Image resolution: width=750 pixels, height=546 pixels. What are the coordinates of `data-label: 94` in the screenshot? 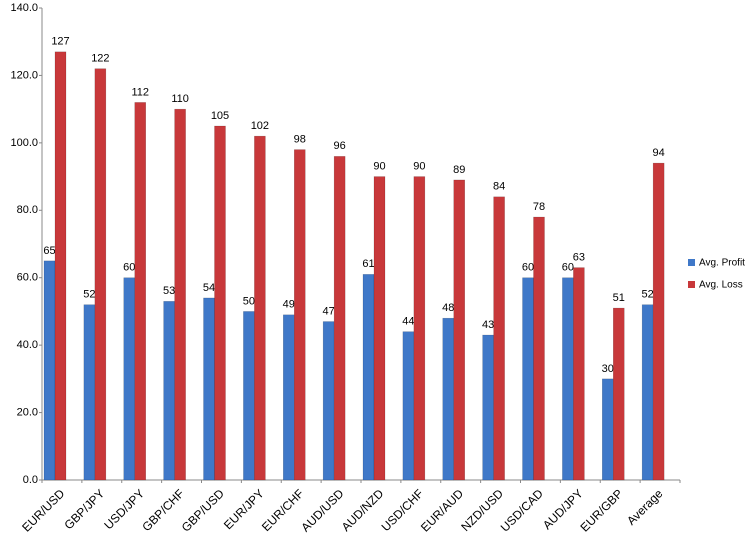 It's located at (659, 153).